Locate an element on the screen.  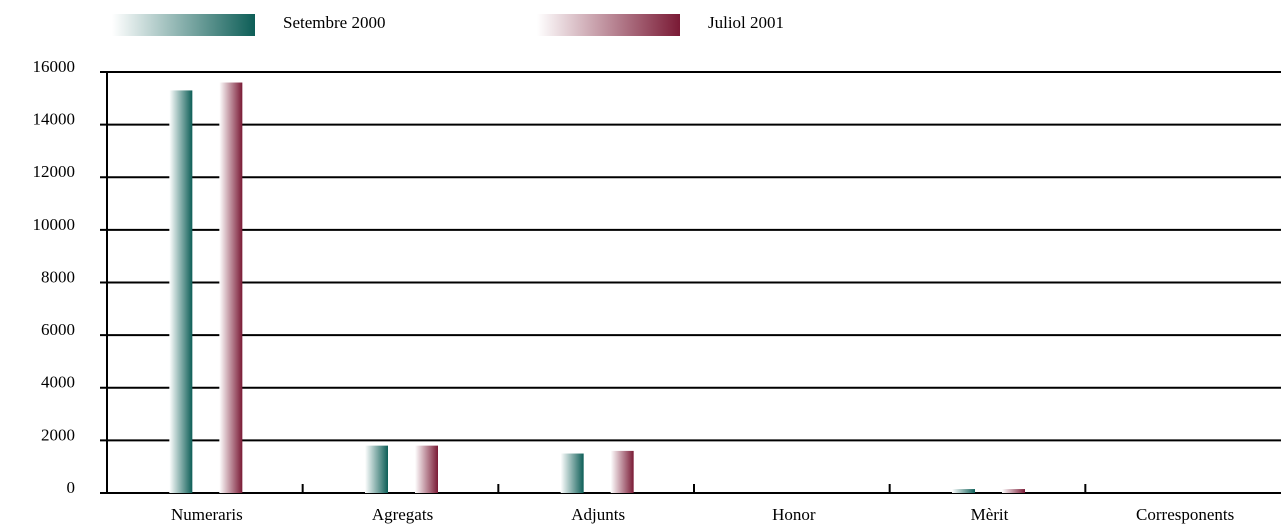
y-tick-label: 10000 is located at coordinates (54, 224).